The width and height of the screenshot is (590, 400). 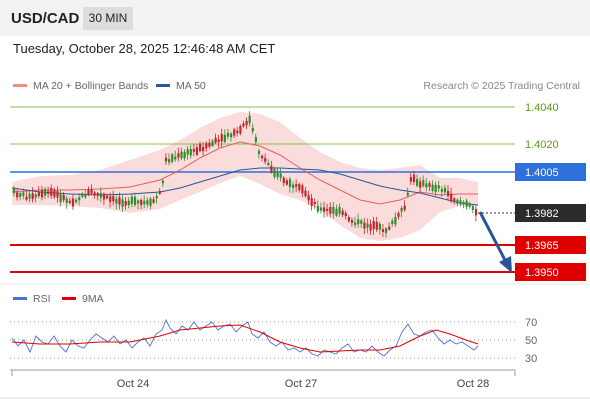 I want to click on level-label-1-4020: 1.4020, so click(x=542, y=145).